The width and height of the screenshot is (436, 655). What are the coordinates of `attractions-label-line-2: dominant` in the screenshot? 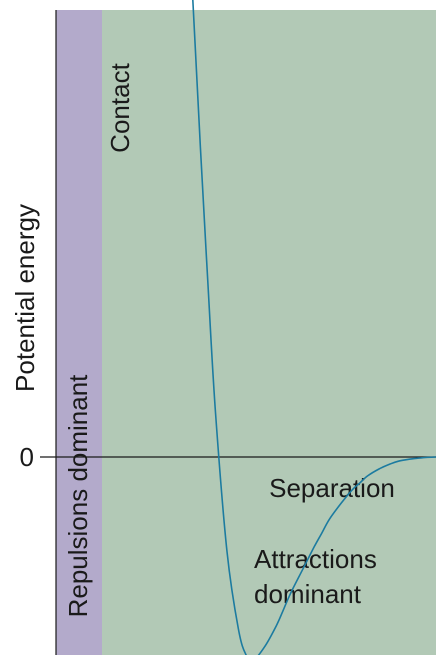 It's located at (308, 594).